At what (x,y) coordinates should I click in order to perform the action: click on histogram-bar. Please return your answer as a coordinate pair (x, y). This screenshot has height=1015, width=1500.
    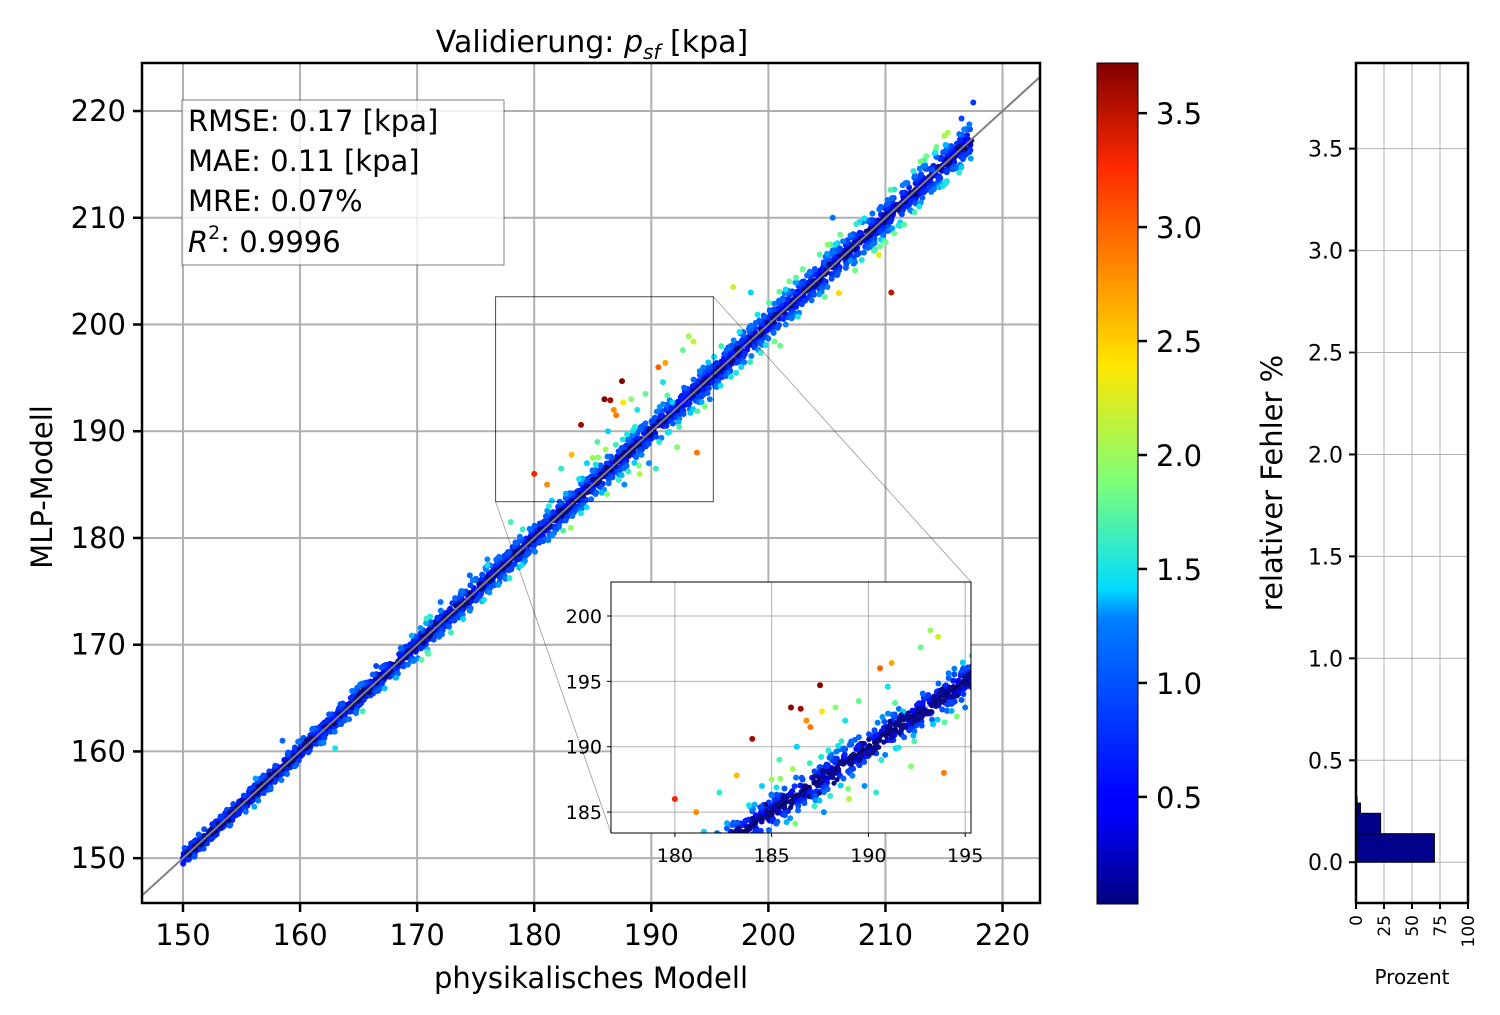
    Looking at the image, I should click on (1395, 848).